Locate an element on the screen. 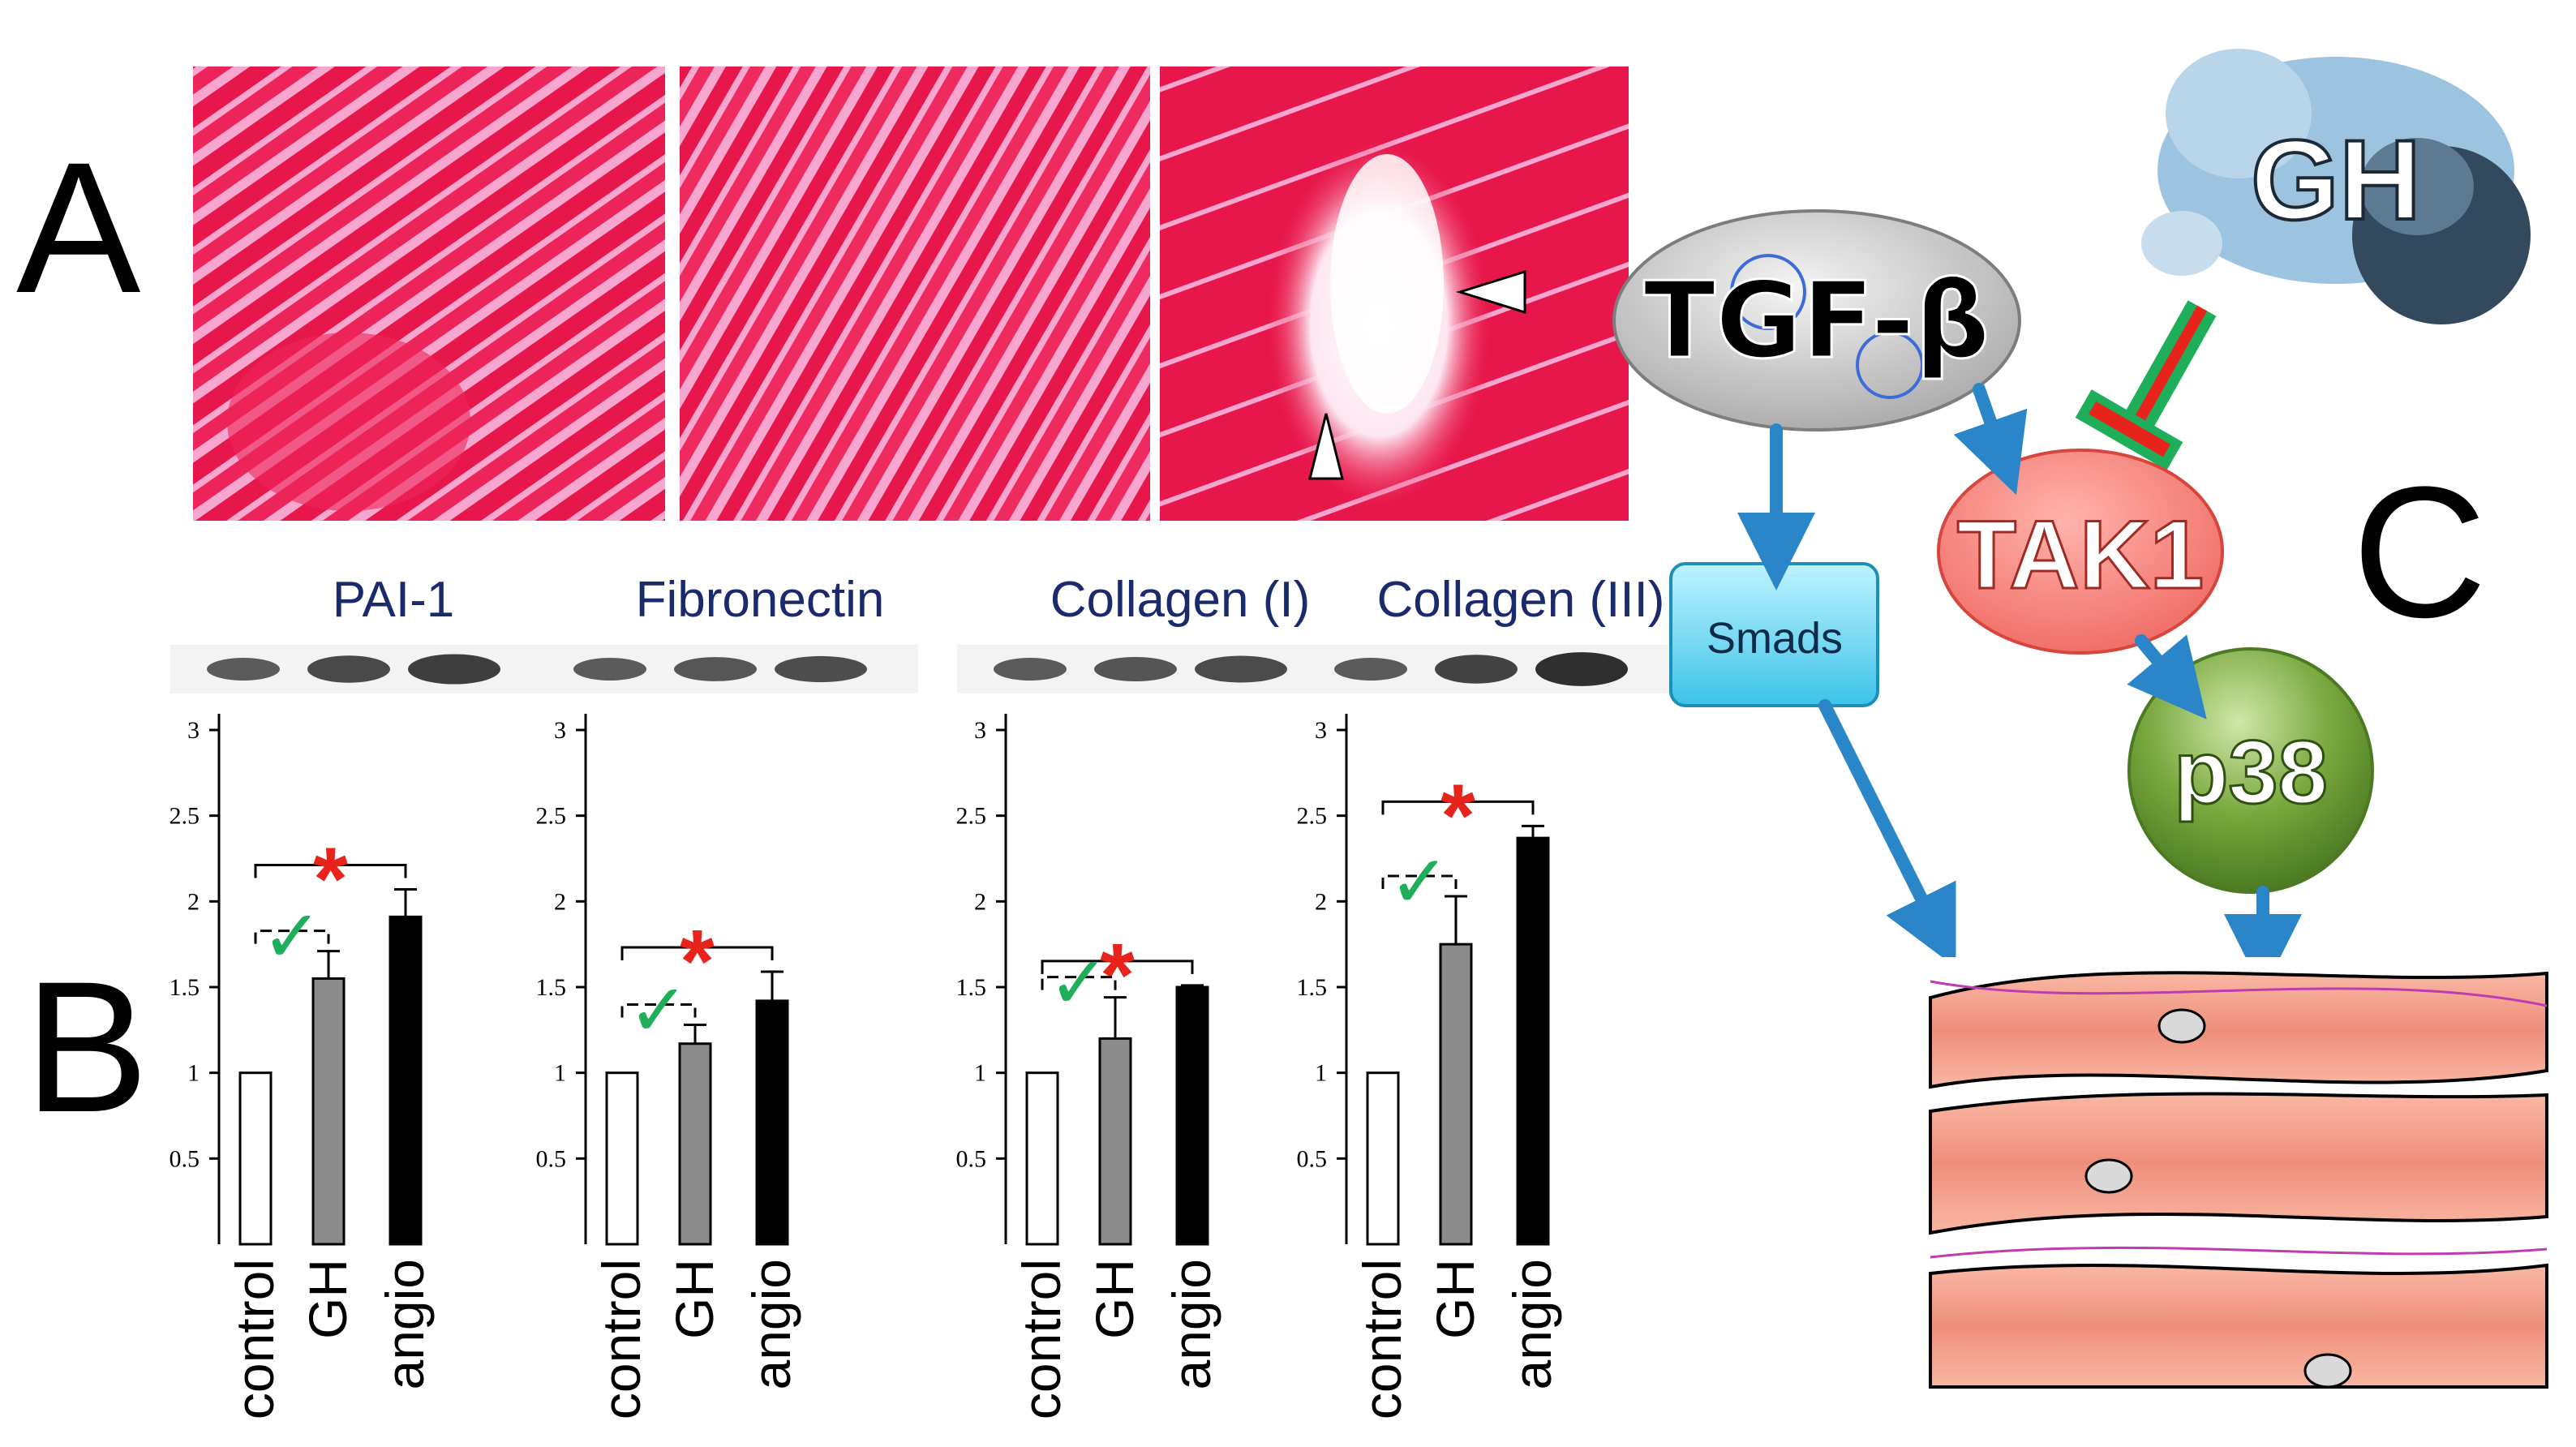  gh-protein-structure-image: GH is located at coordinates (2336, 186).